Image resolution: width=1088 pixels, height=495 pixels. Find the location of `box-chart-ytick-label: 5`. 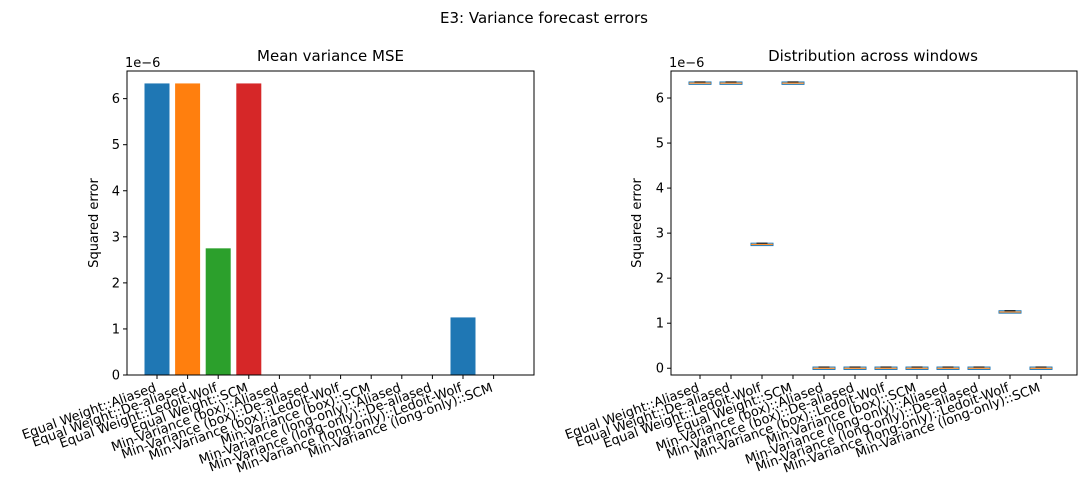

box-chart-ytick-label: 5 is located at coordinates (660, 144).